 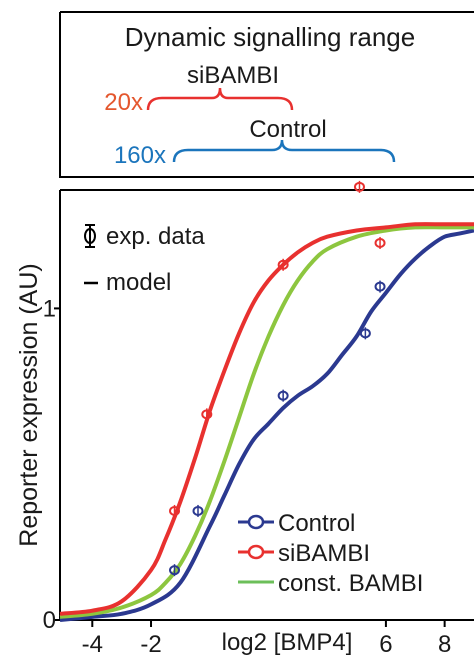 What do you see at coordinates (49, 620) in the screenshot?
I see `y-tick-label: 0` at bounding box center [49, 620].